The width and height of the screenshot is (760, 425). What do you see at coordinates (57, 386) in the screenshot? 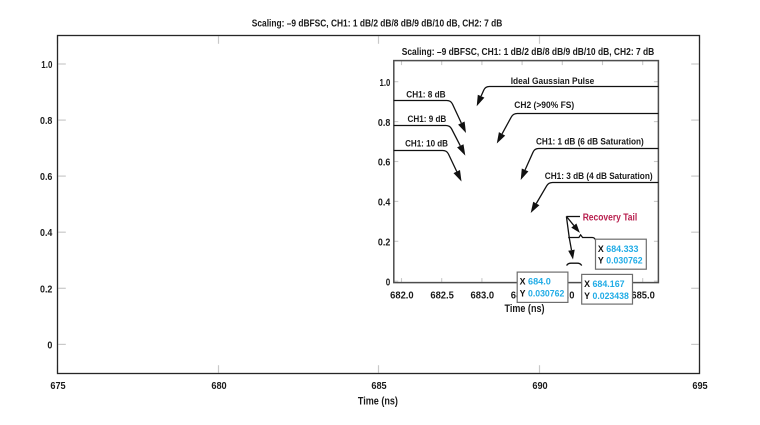
I see `svg-text: 675` at bounding box center [57, 386].